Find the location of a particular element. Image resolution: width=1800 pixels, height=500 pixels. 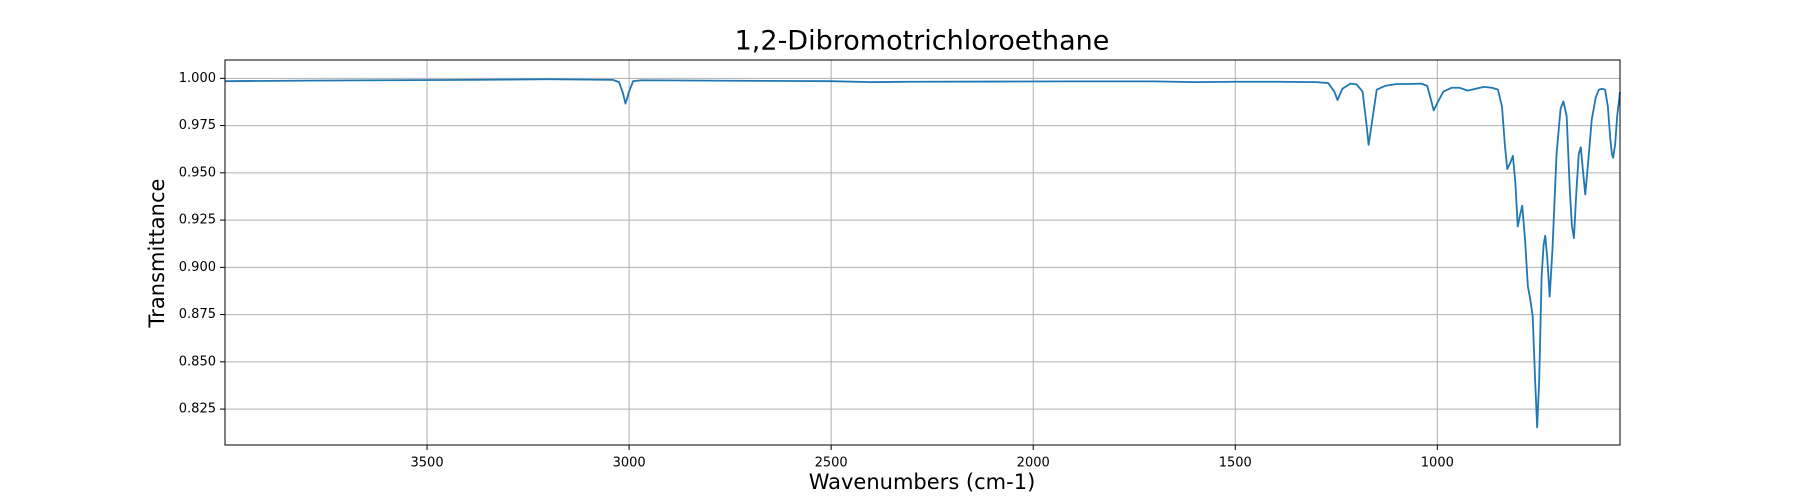

x-axis-label: Wavenumbers (cm-1) is located at coordinates (922, 482).